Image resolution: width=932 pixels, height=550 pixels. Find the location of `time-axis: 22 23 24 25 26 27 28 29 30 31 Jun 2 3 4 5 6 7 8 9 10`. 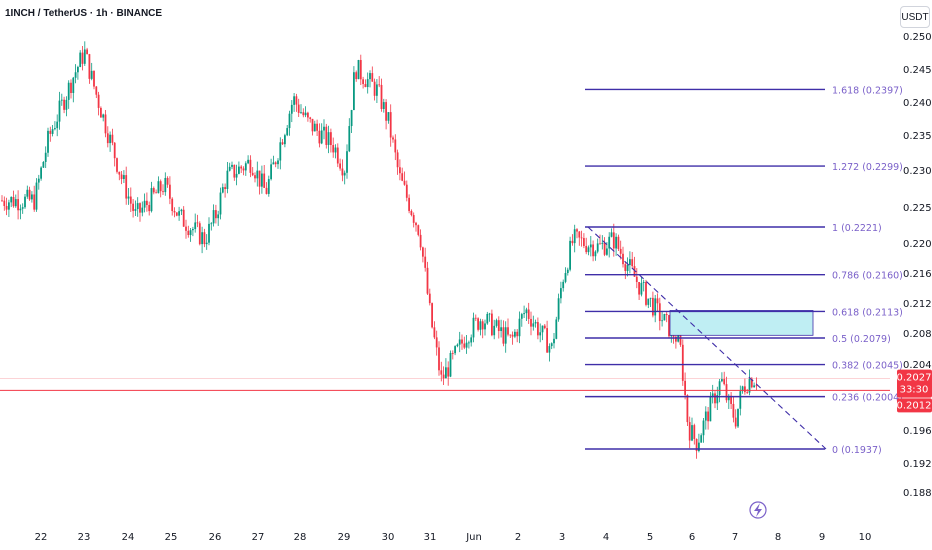

time-axis: 22 23 24 25 26 27 28 29 30 31 Jun 2 3 4 5 6 7 8 9 10 is located at coordinates (453, 537).